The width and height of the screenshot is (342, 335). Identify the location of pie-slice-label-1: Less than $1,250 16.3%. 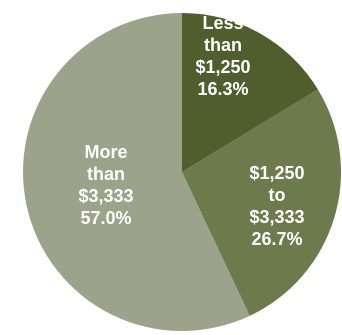
(222, 56).